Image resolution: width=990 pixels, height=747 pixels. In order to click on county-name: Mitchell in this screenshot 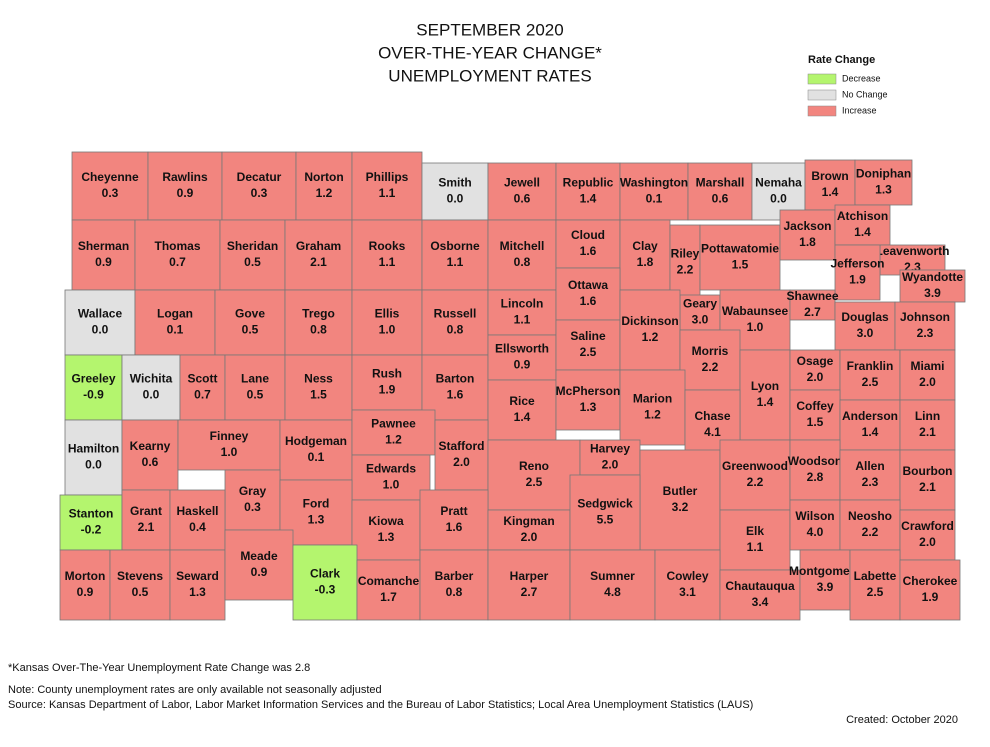, I will do `click(522, 246)`.